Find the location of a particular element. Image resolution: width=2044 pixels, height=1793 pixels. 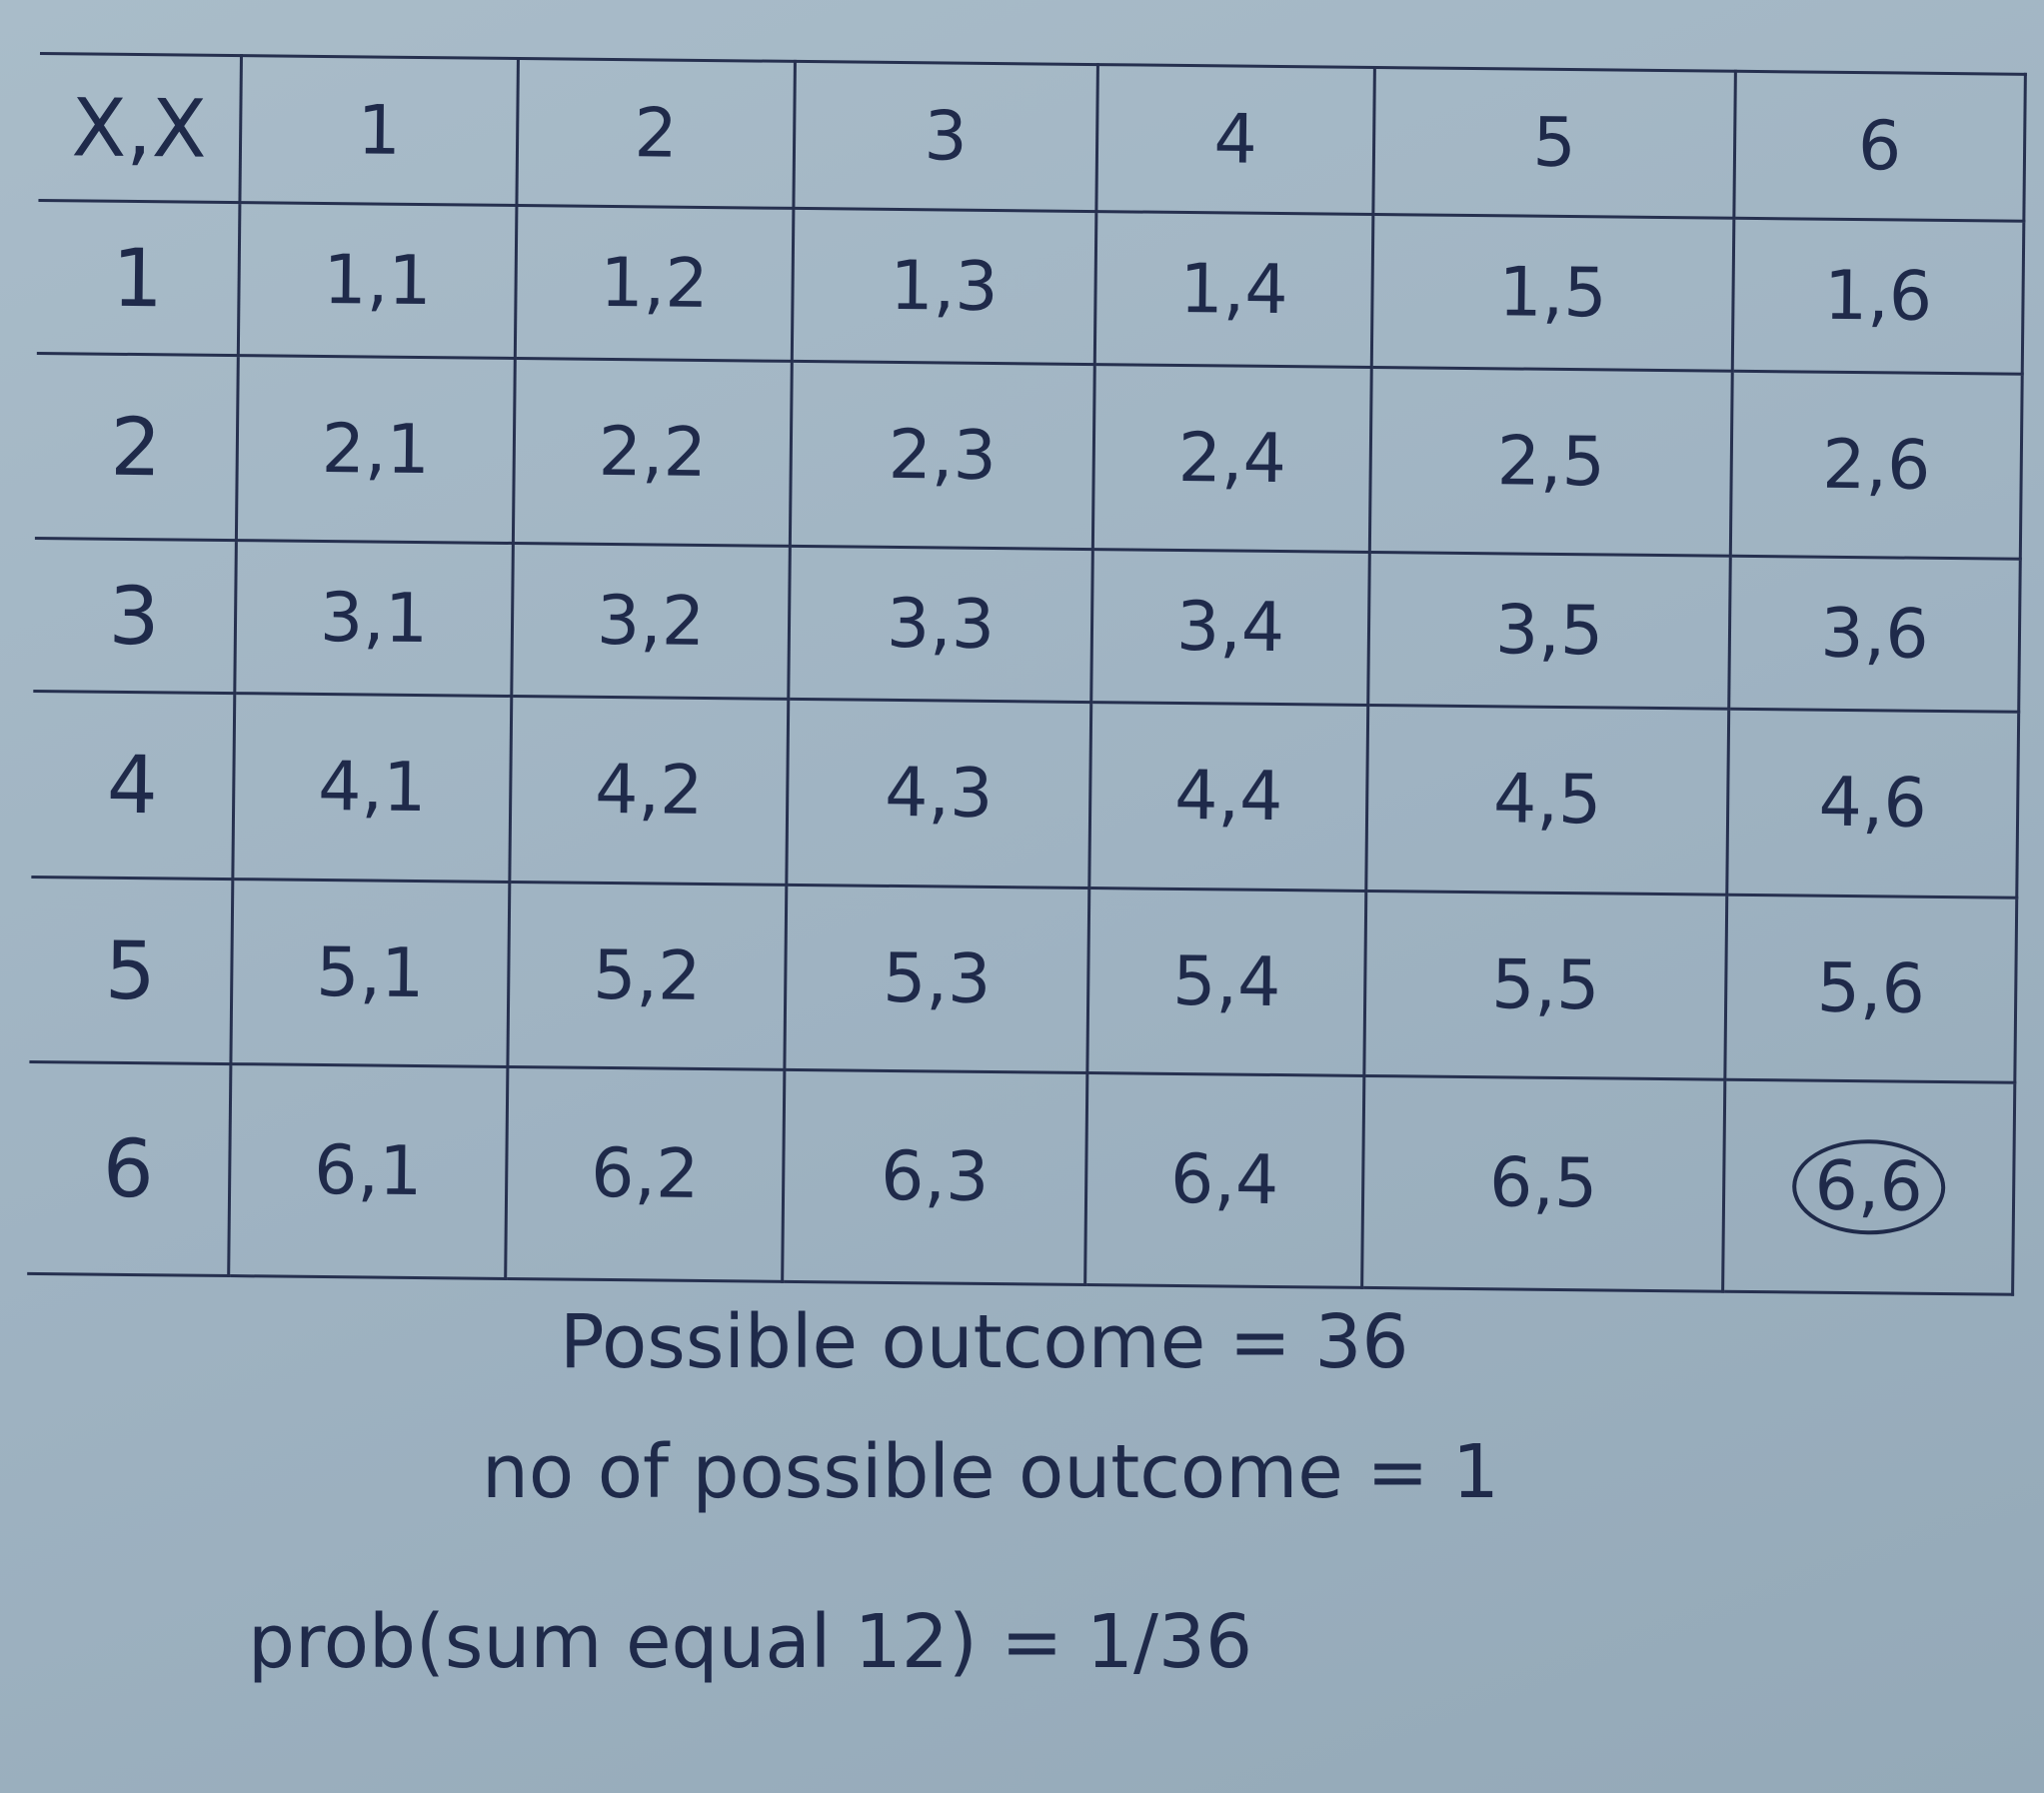

outcome-cell-text: 1,5 is located at coordinates (1553, 292).